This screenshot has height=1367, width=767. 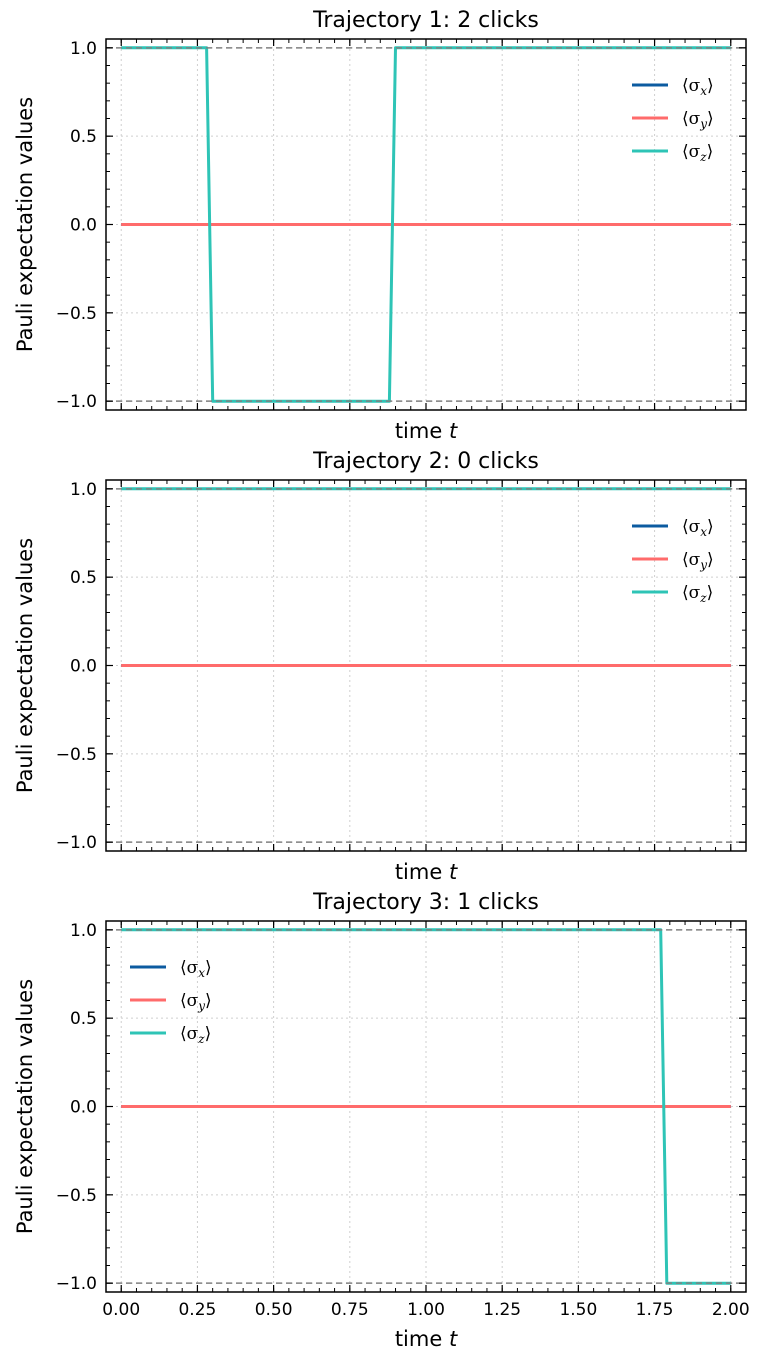 I want to click on x-tick-label: 1.00, so click(x=426, y=1310).